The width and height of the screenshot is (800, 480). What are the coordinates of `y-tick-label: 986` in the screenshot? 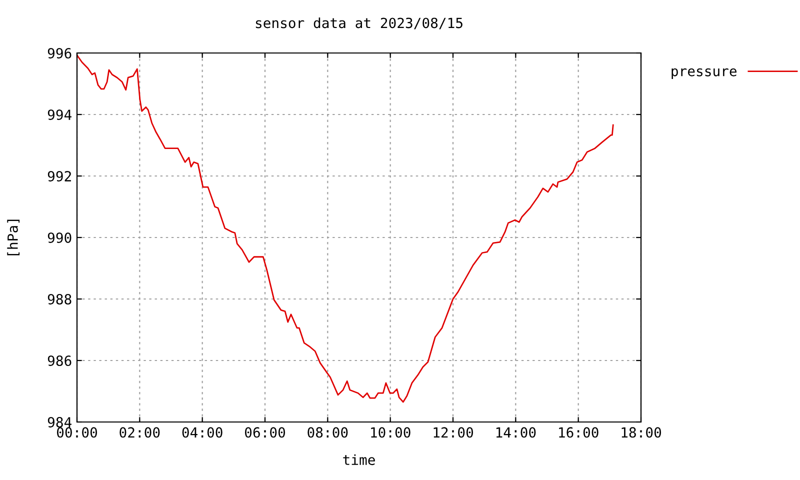 It's located at (60, 361).